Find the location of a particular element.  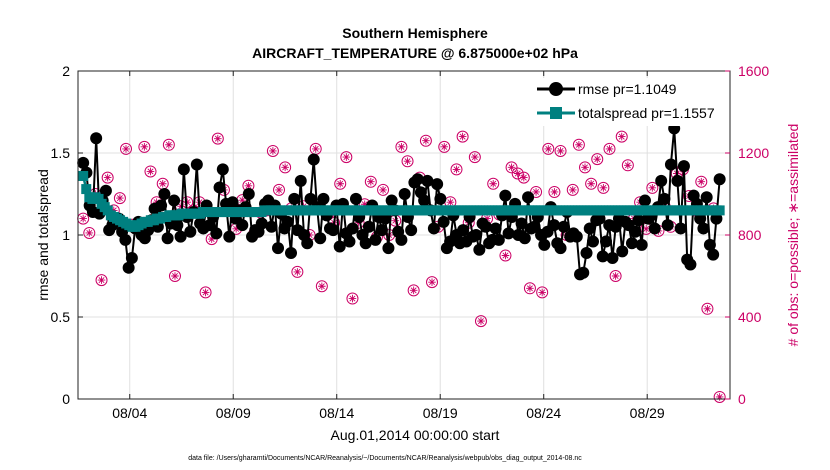

y-tick-label: 0.5 is located at coordinates (61, 317).